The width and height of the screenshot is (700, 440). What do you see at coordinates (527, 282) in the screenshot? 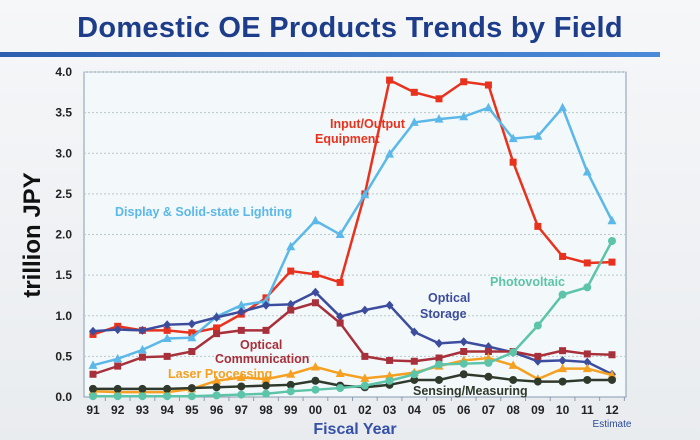
I see `series-label: Photovoltaic` at bounding box center [527, 282].